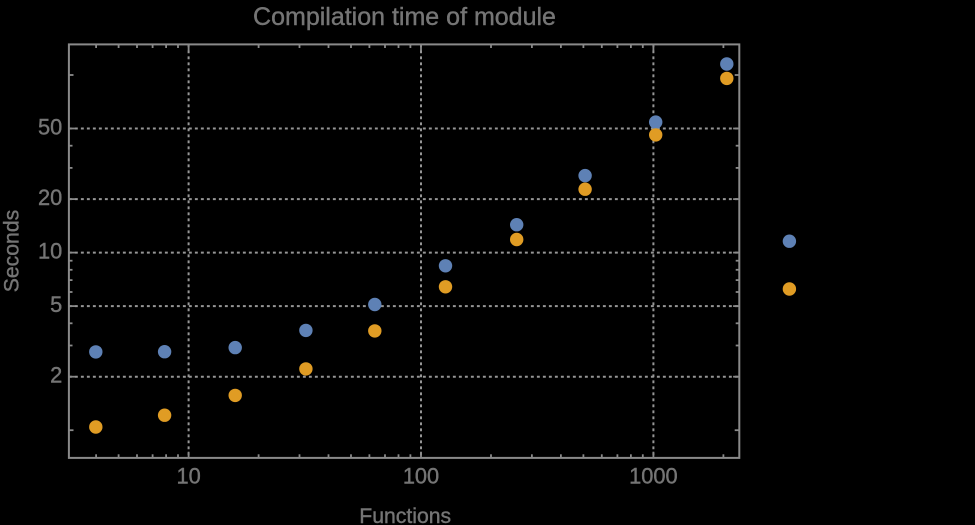  I want to click on svg-text: 50, so click(50, 127).